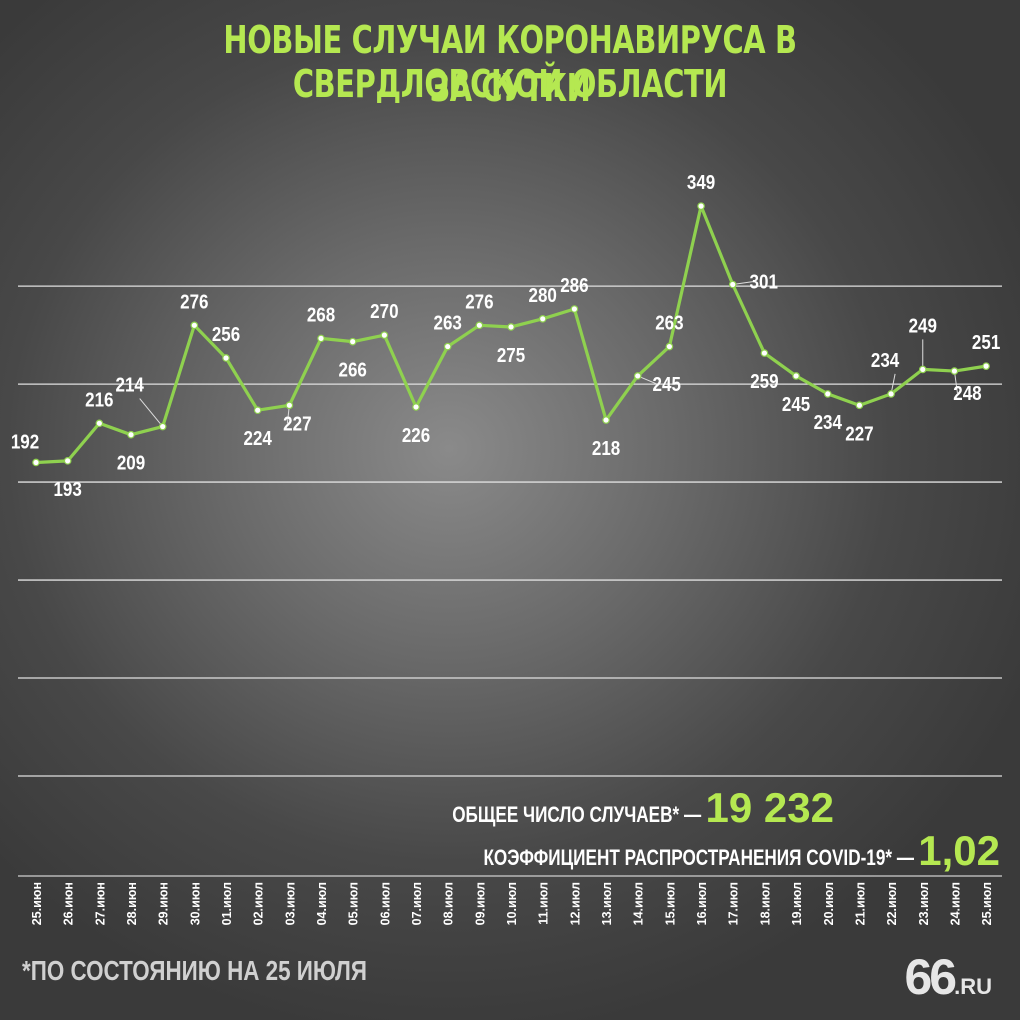 Image resolution: width=1020 pixels, height=1020 pixels. What do you see at coordinates (959, 850) in the screenshot?
I see `spread-rate-value: 1,02` at bounding box center [959, 850].